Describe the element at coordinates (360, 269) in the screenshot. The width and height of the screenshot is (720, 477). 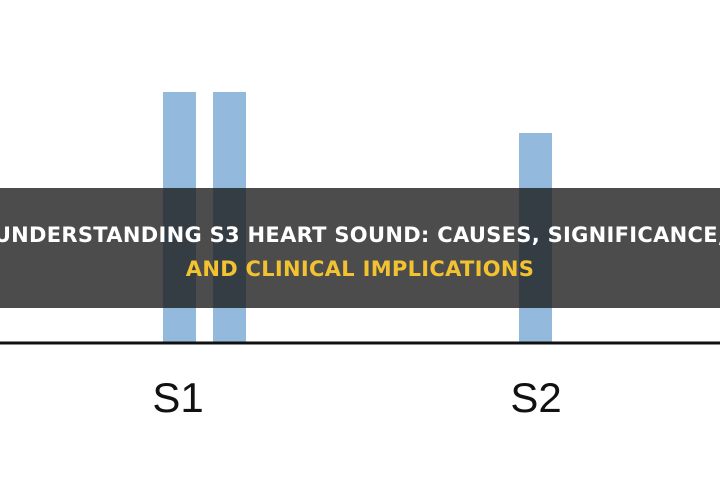
I see `title-line: AND CLINICAL IMPLICATIONS` at that location.